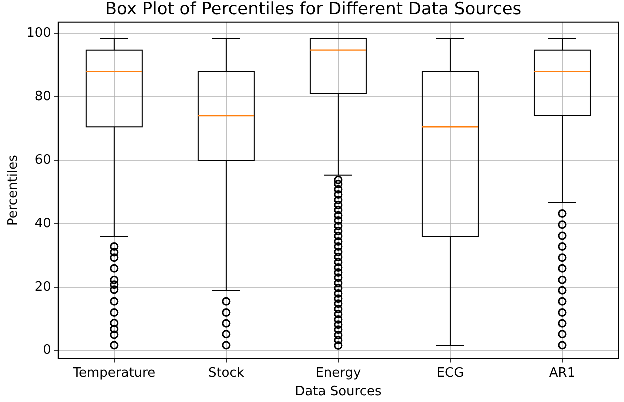 This screenshot has height=402, width=624. I want to click on x-tick-label: Energy, so click(339, 373).